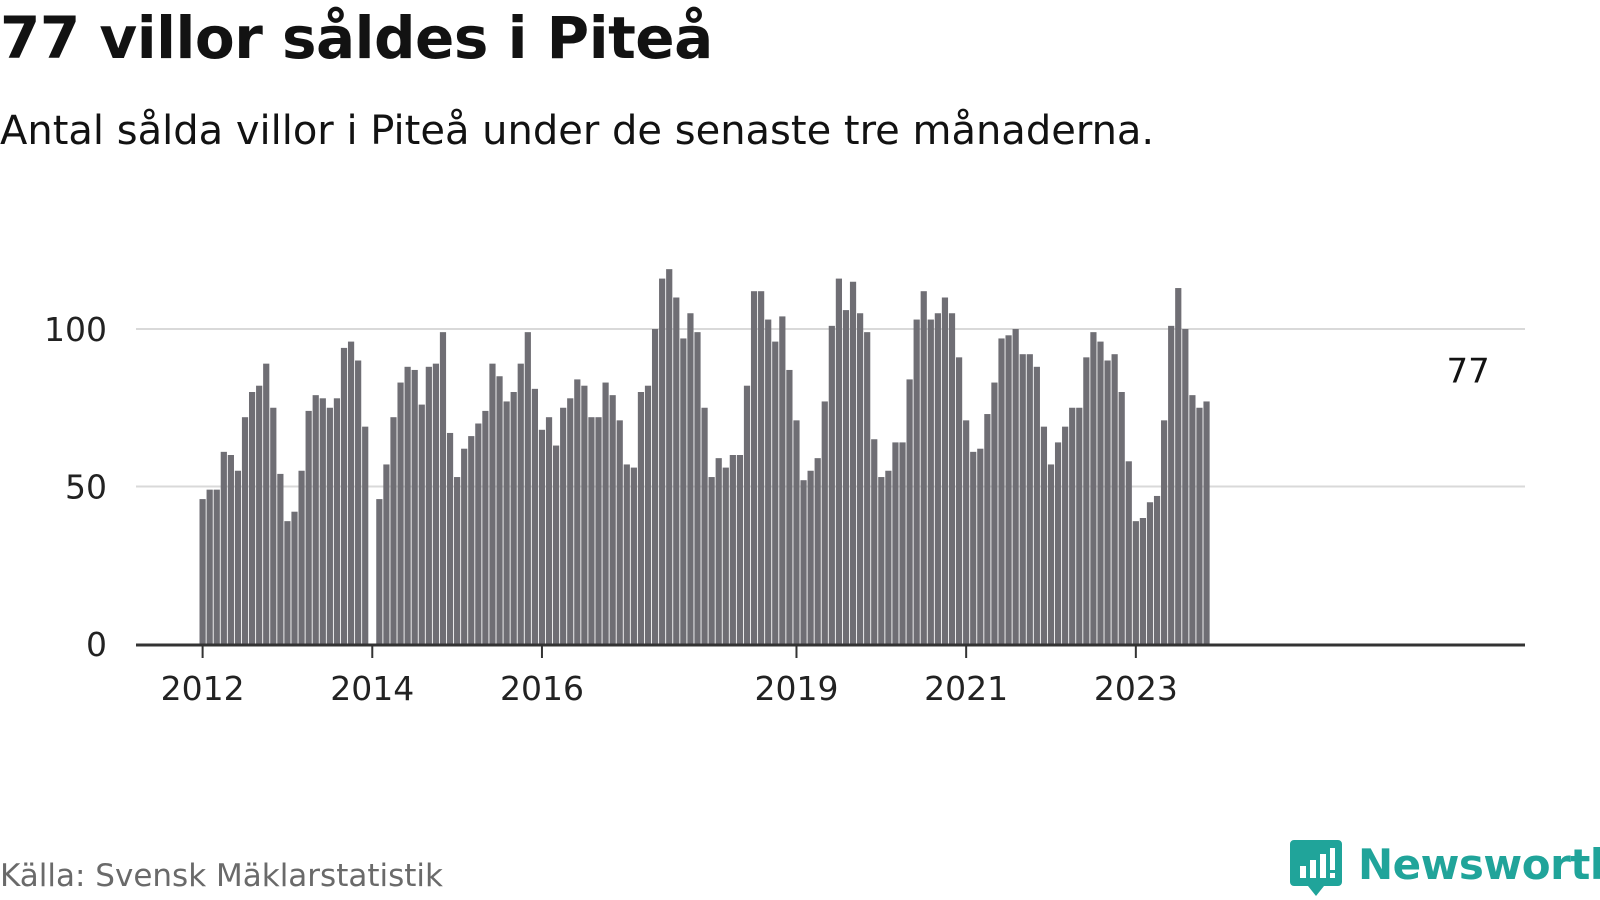 The image size is (1600, 900). I want to click on x-tick-label: 2023, so click(1136, 688).